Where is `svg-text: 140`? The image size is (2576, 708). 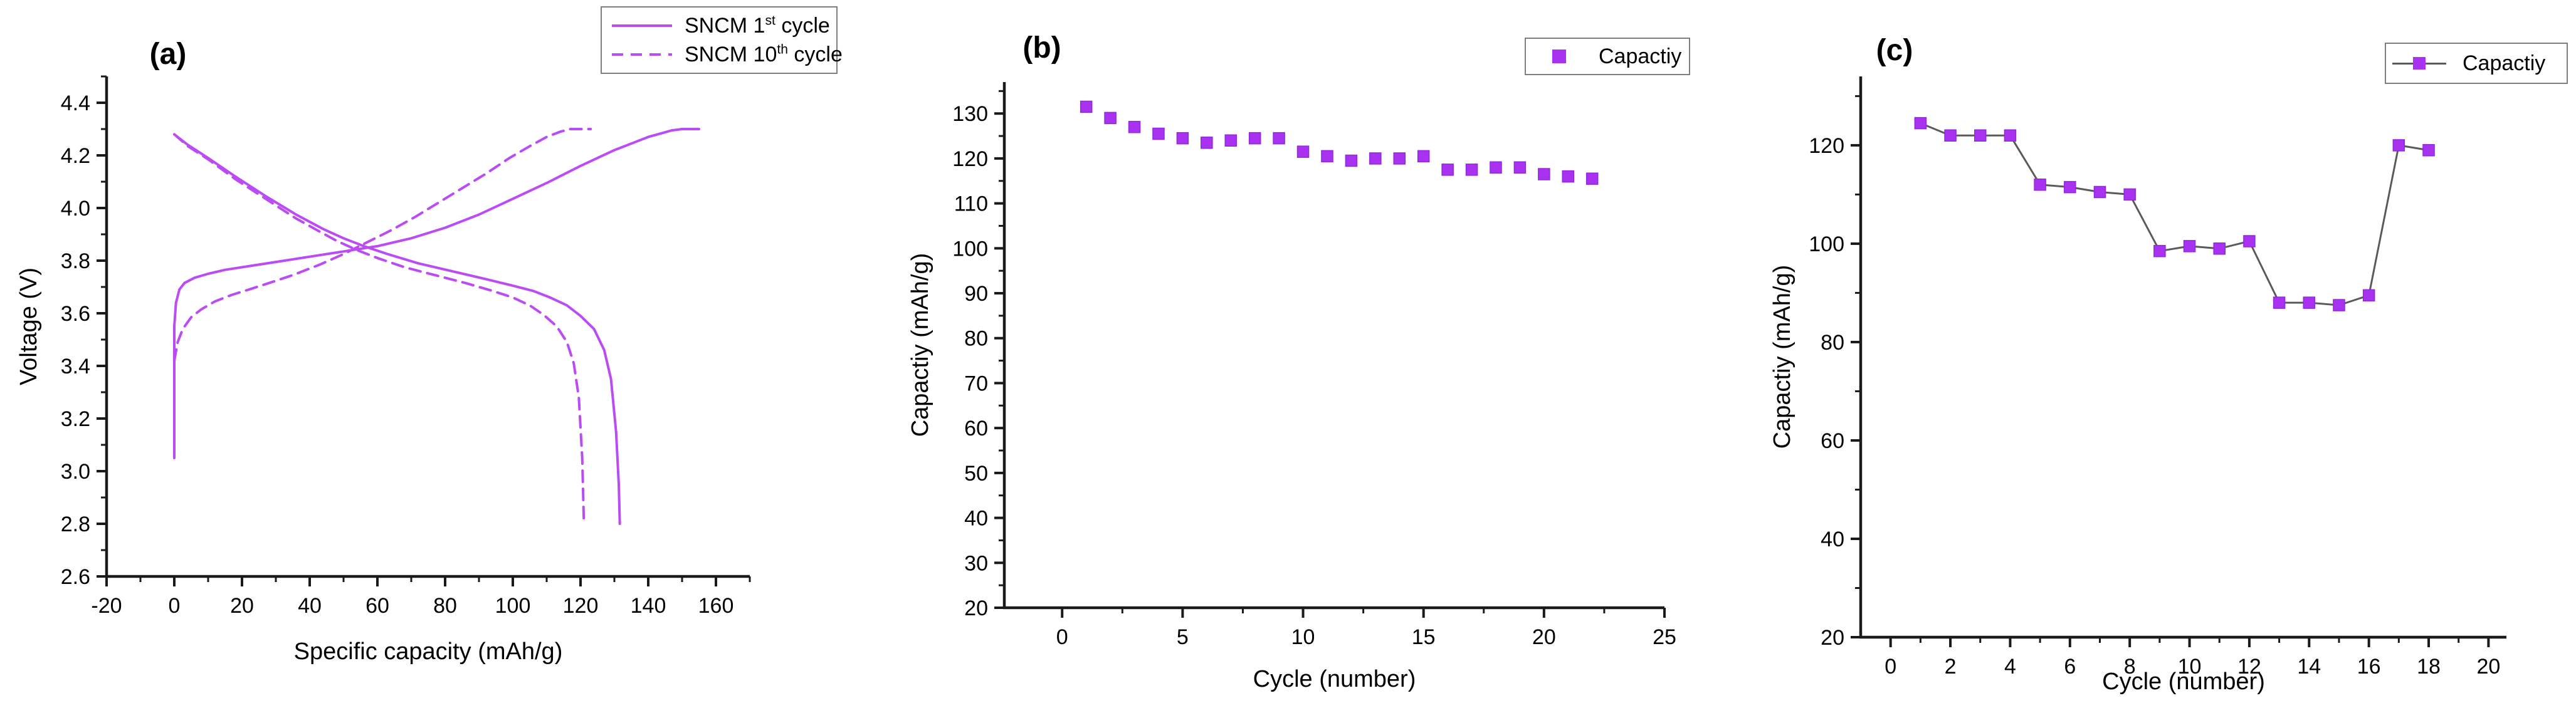 svg-text: 140 is located at coordinates (648, 606).